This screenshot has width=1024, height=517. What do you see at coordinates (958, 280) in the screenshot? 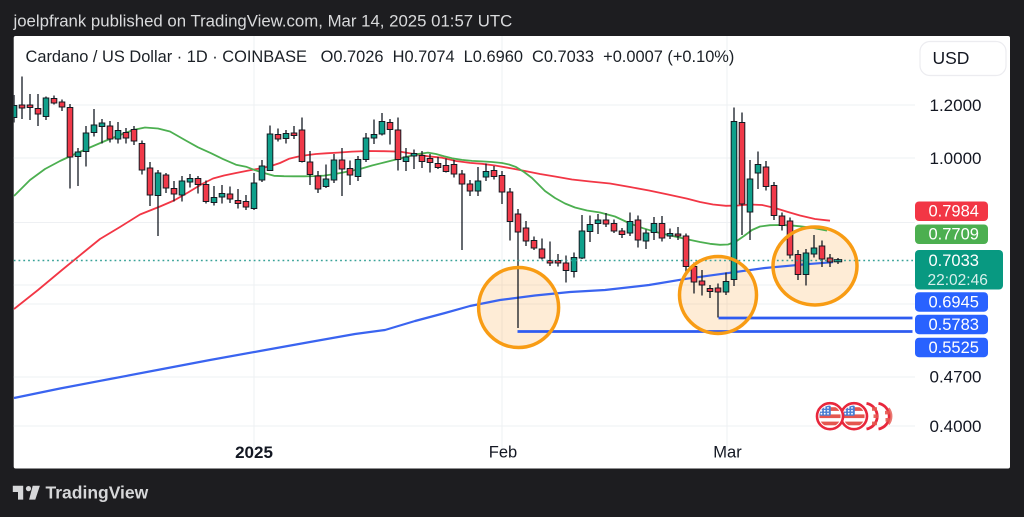
I see `svg-text: 22:02:46` at bounding box center [958, 280].